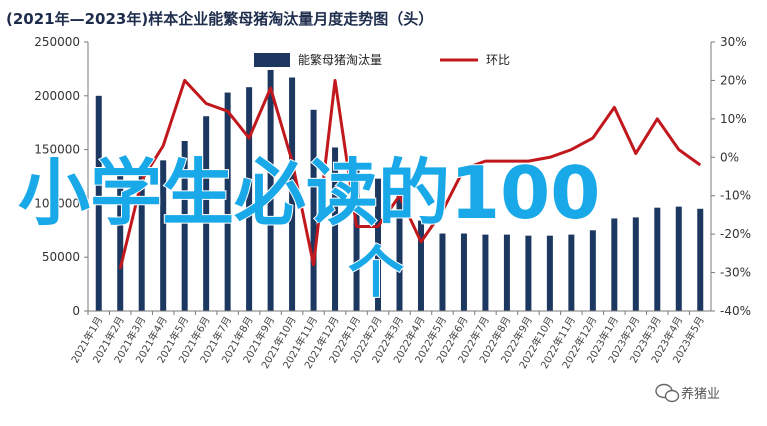 The image size is (767, 426). Describe the element at coordinates (220, 19) in the screenshot. I see `chart-title: (2021年—2023年)样本企业能繁母猪淘汰量月度走势图（头）` at that location.